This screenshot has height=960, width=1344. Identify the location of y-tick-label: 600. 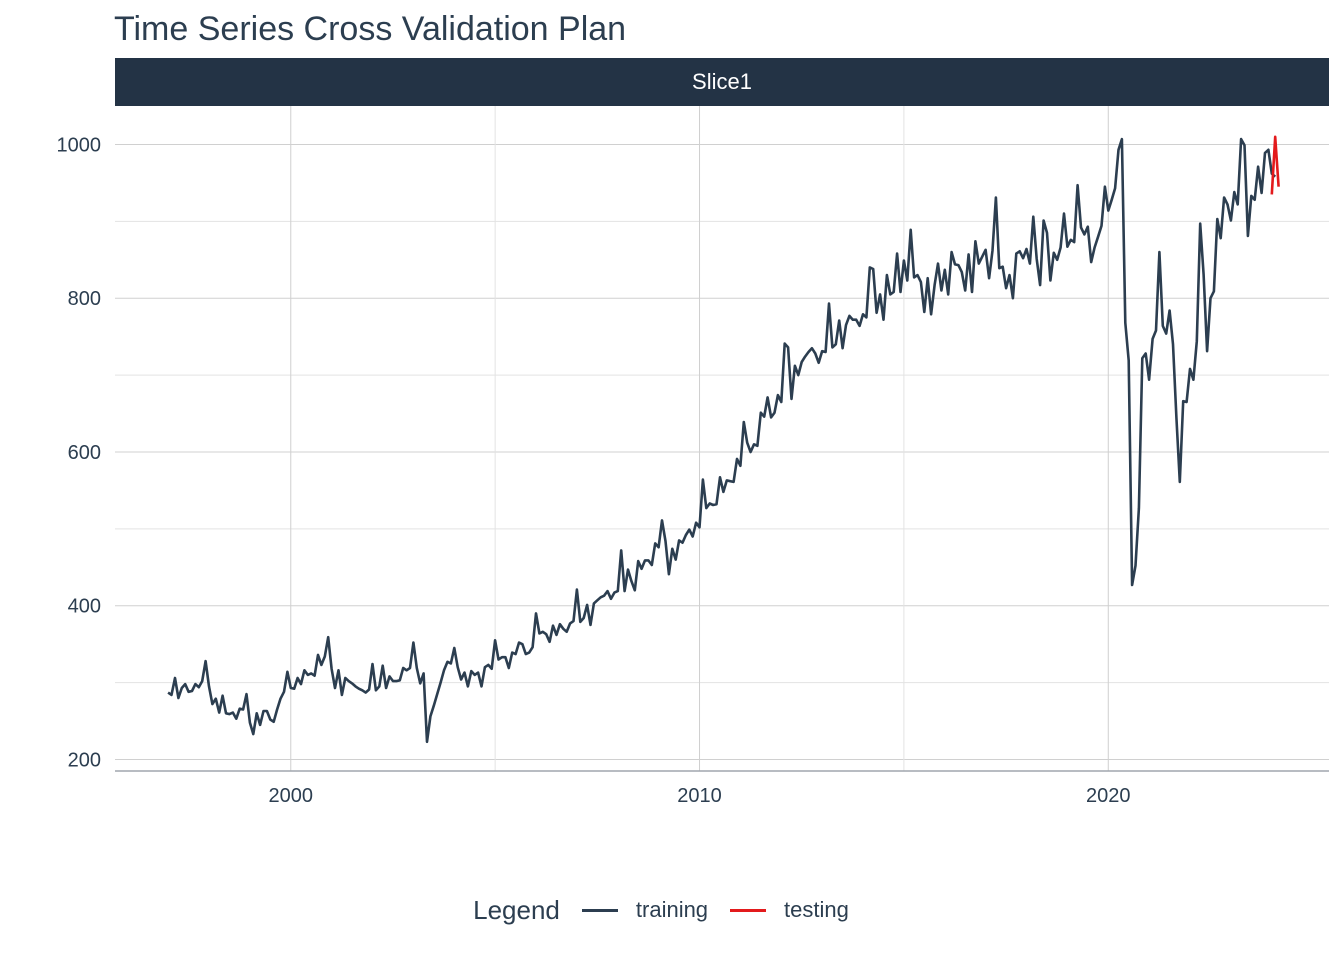
(84, 453).